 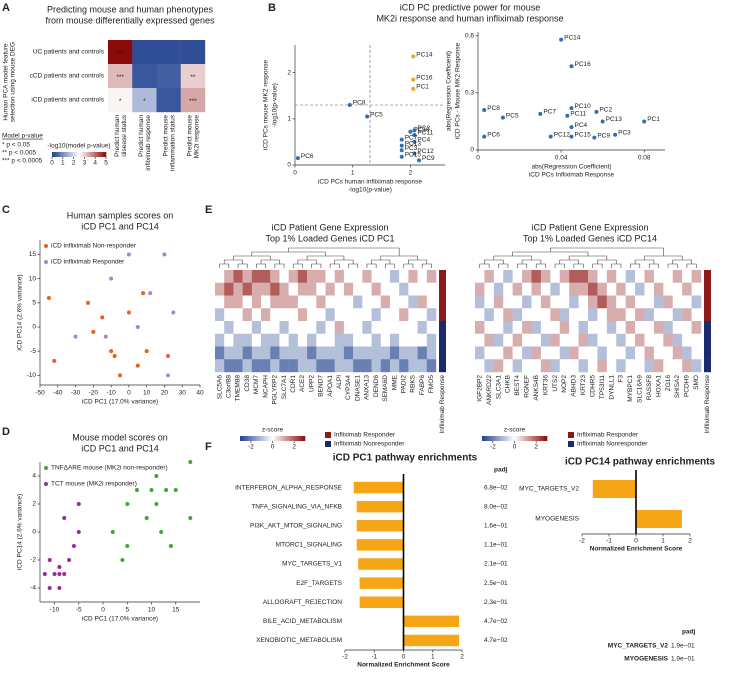 I want to click on point-label: PC11, so click(x=425, y=133).